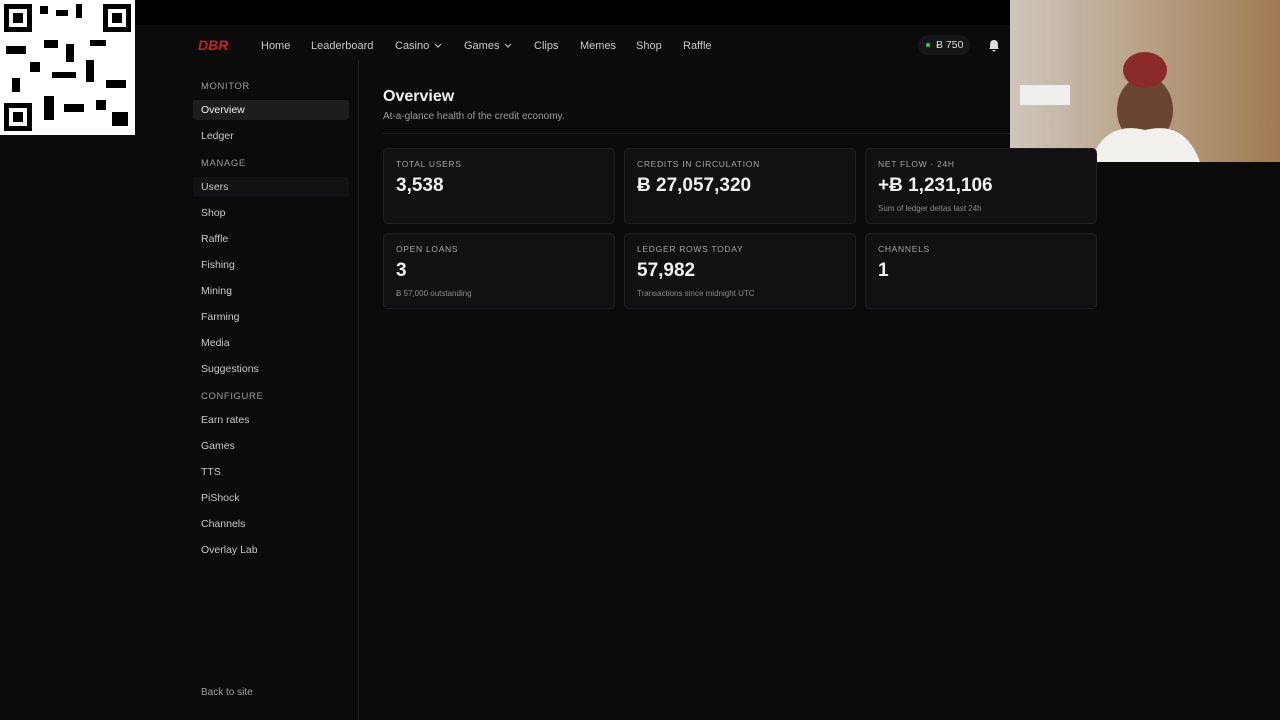 The height and width of the screenshot is (720, 1280). I want to click on nav-link: Games, so click(488, 46).